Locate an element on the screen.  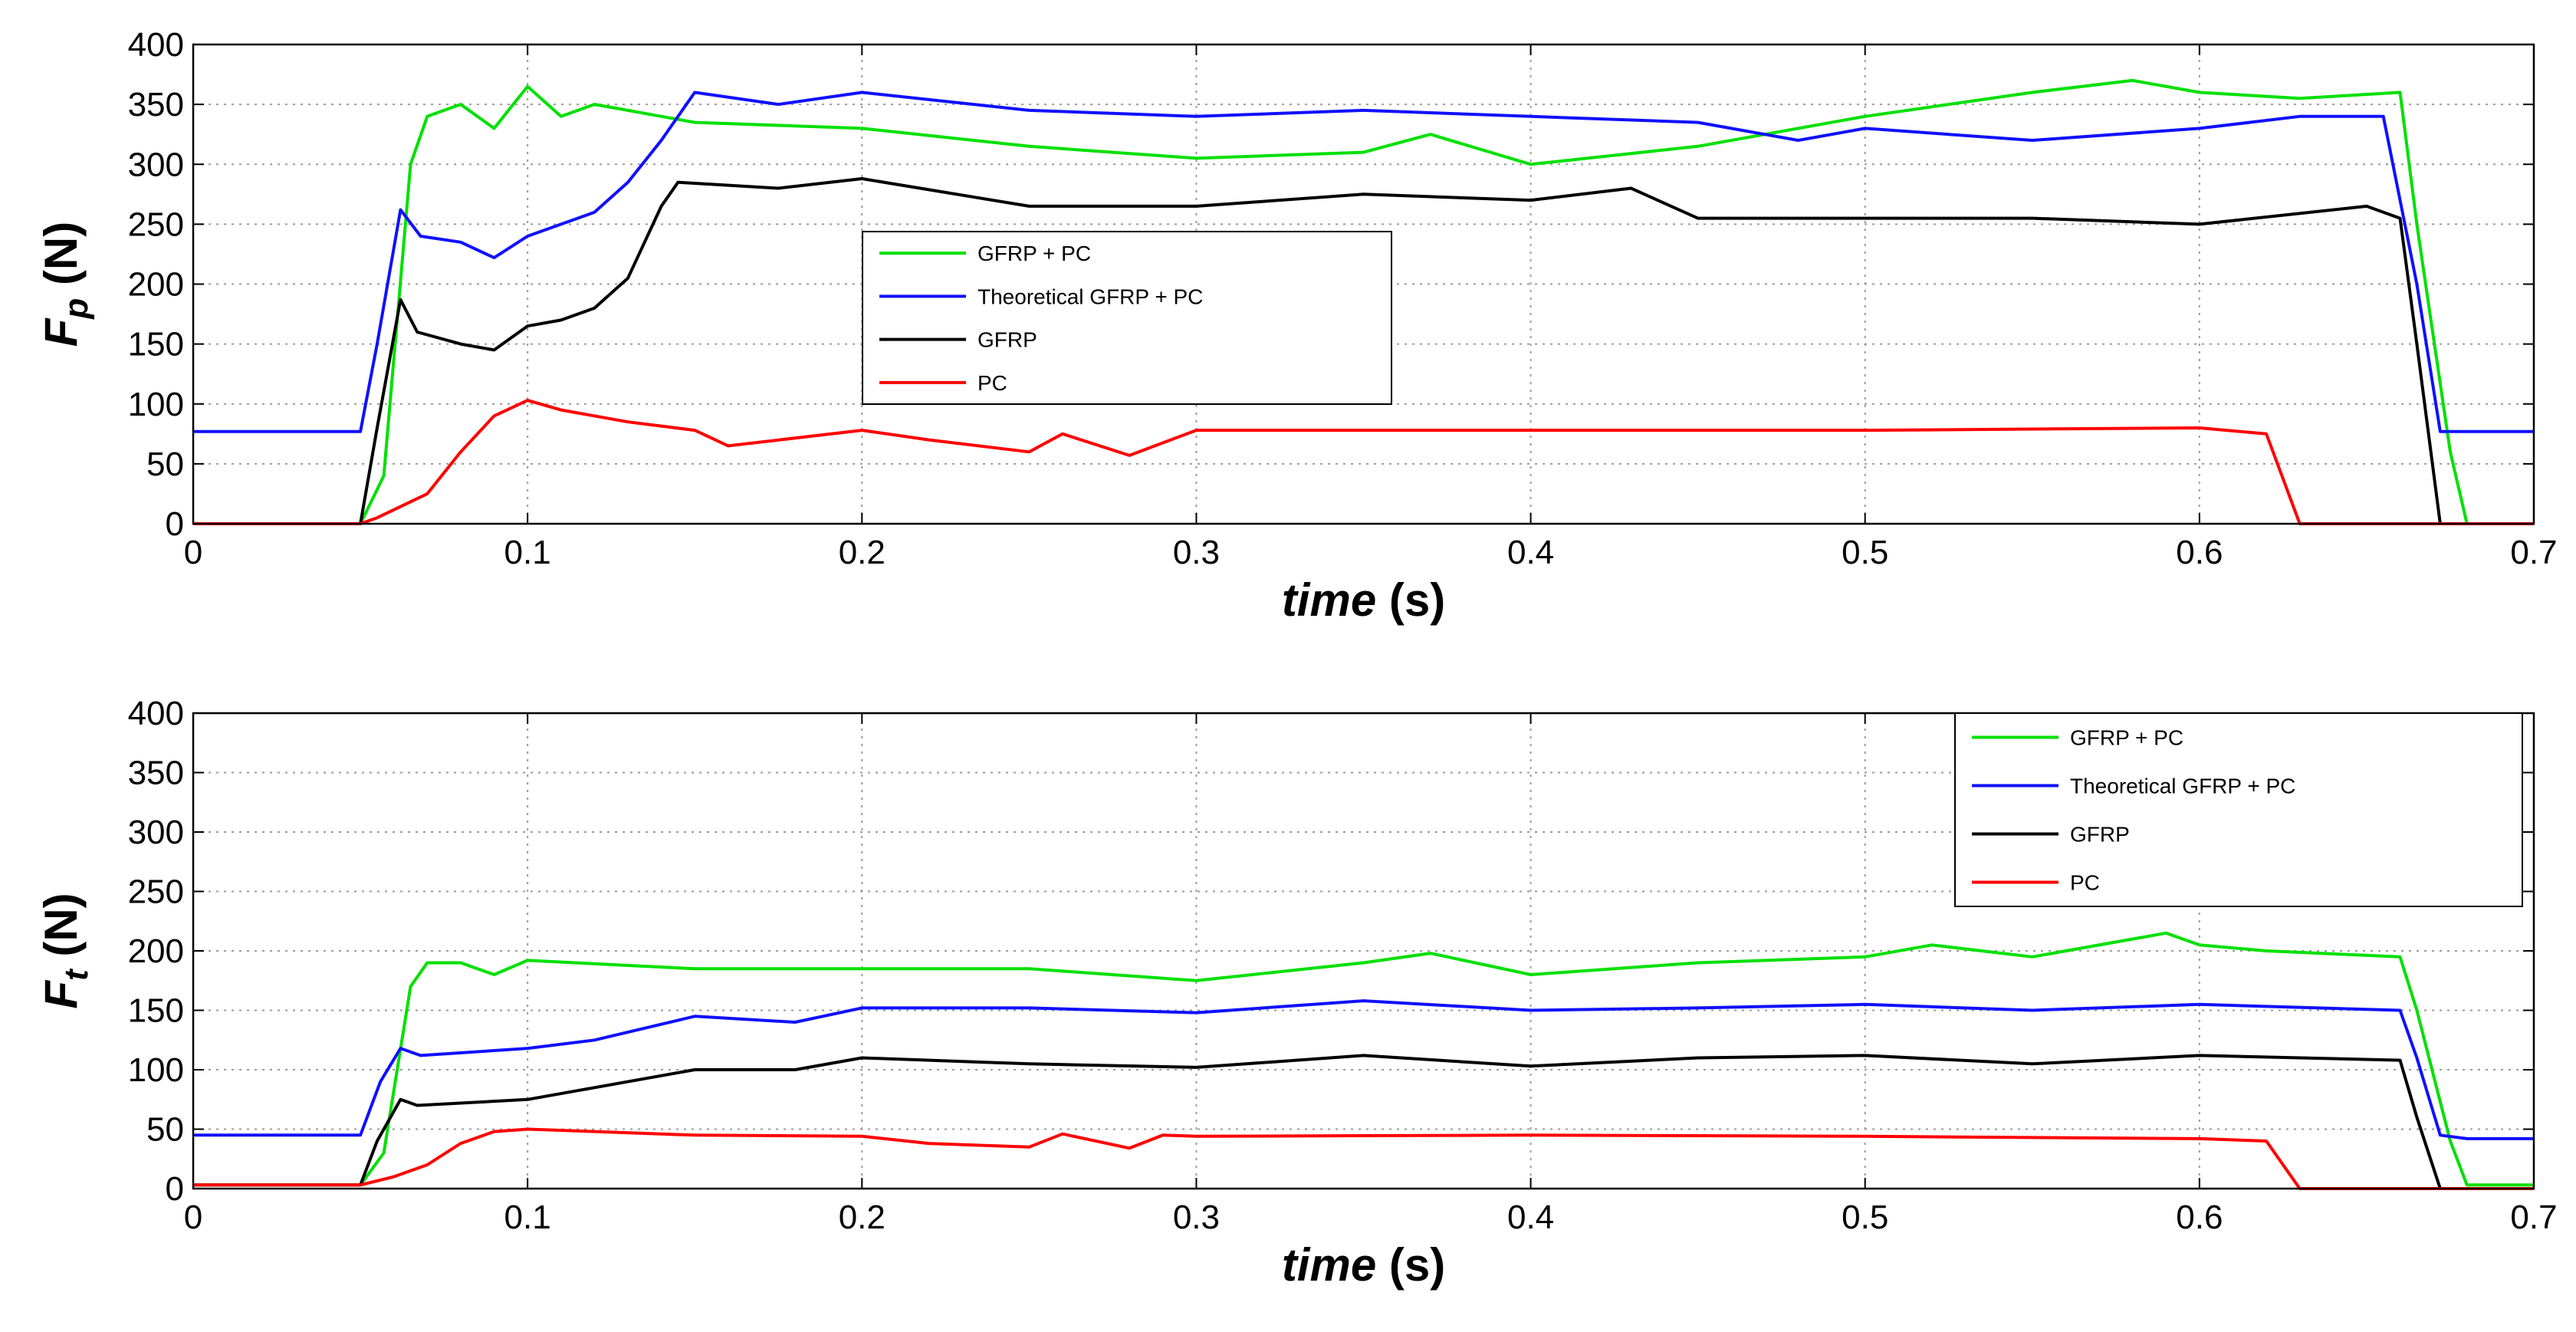
y-axis-label: Ft (N) is located at coordinates (65, 950).